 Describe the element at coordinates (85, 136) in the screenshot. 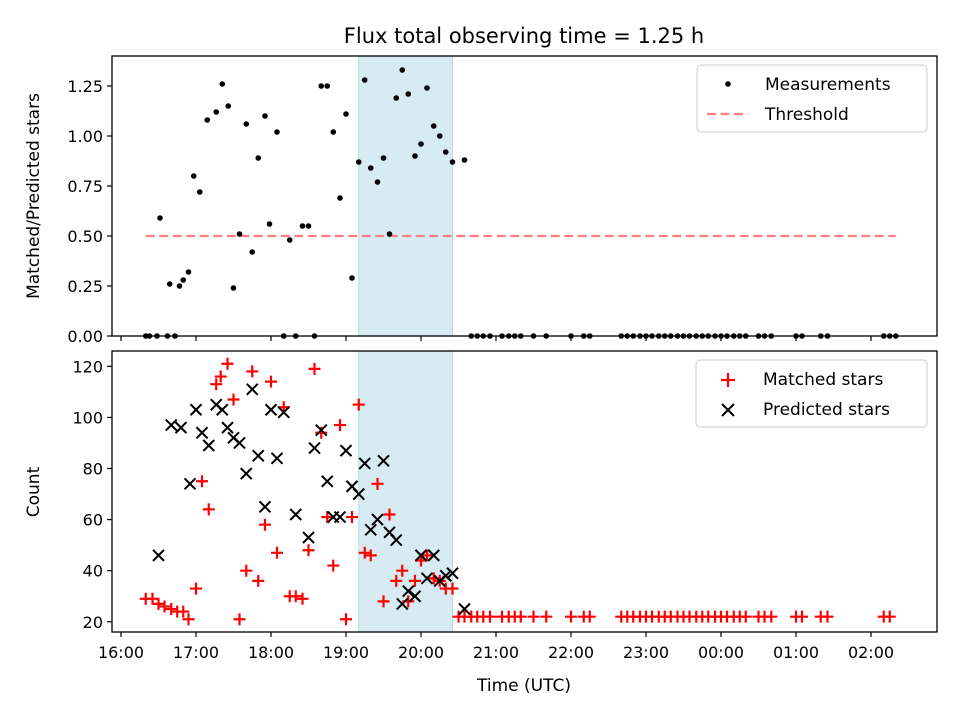

I see `top-y-tick-label: 1.00` at that location.